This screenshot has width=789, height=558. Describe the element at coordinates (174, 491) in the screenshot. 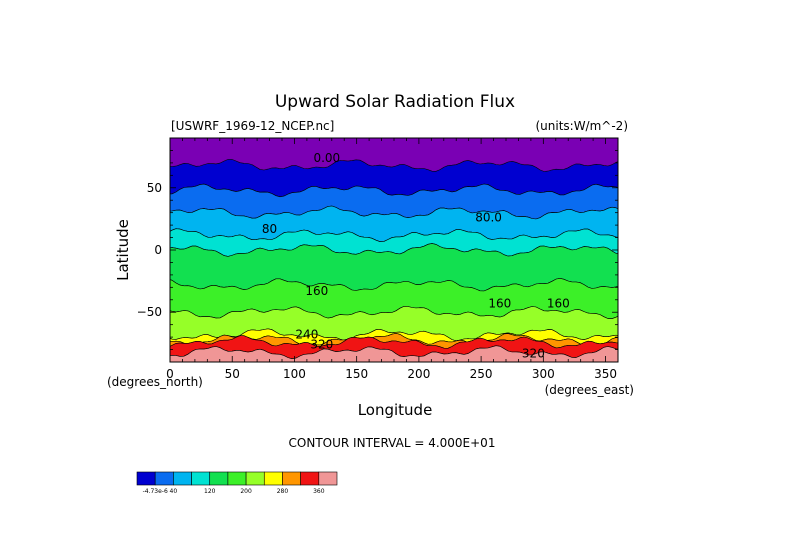

I see `colorbar-label: 40` at that location.